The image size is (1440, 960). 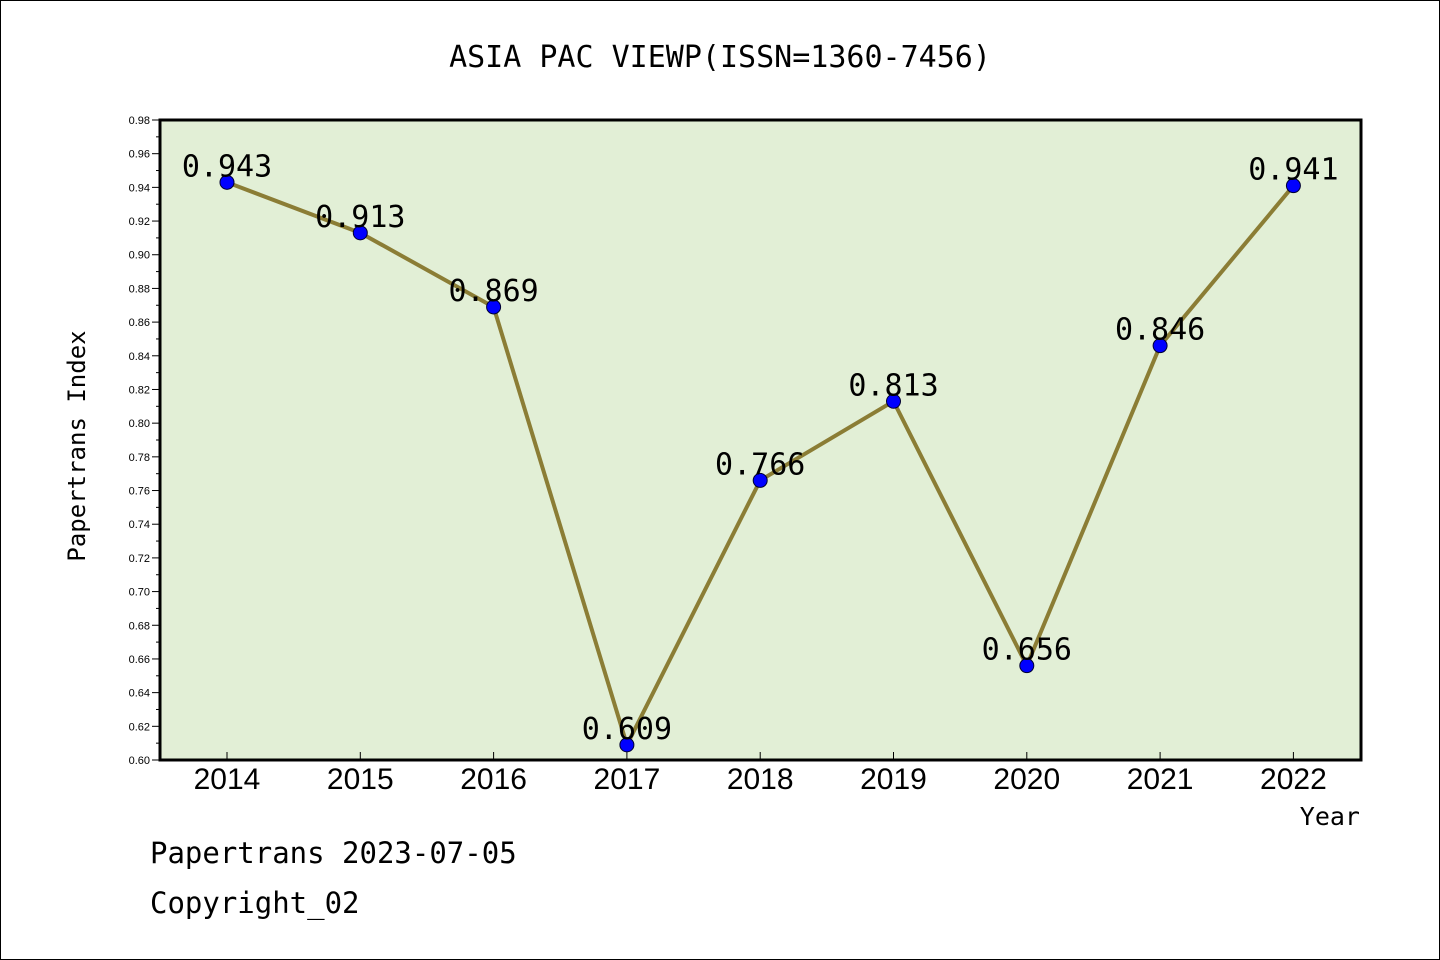 What do you see at coordinates (227, 166) in the screenshot?
I see `data-value-label: 0.943` at bounding box center [227, 166].